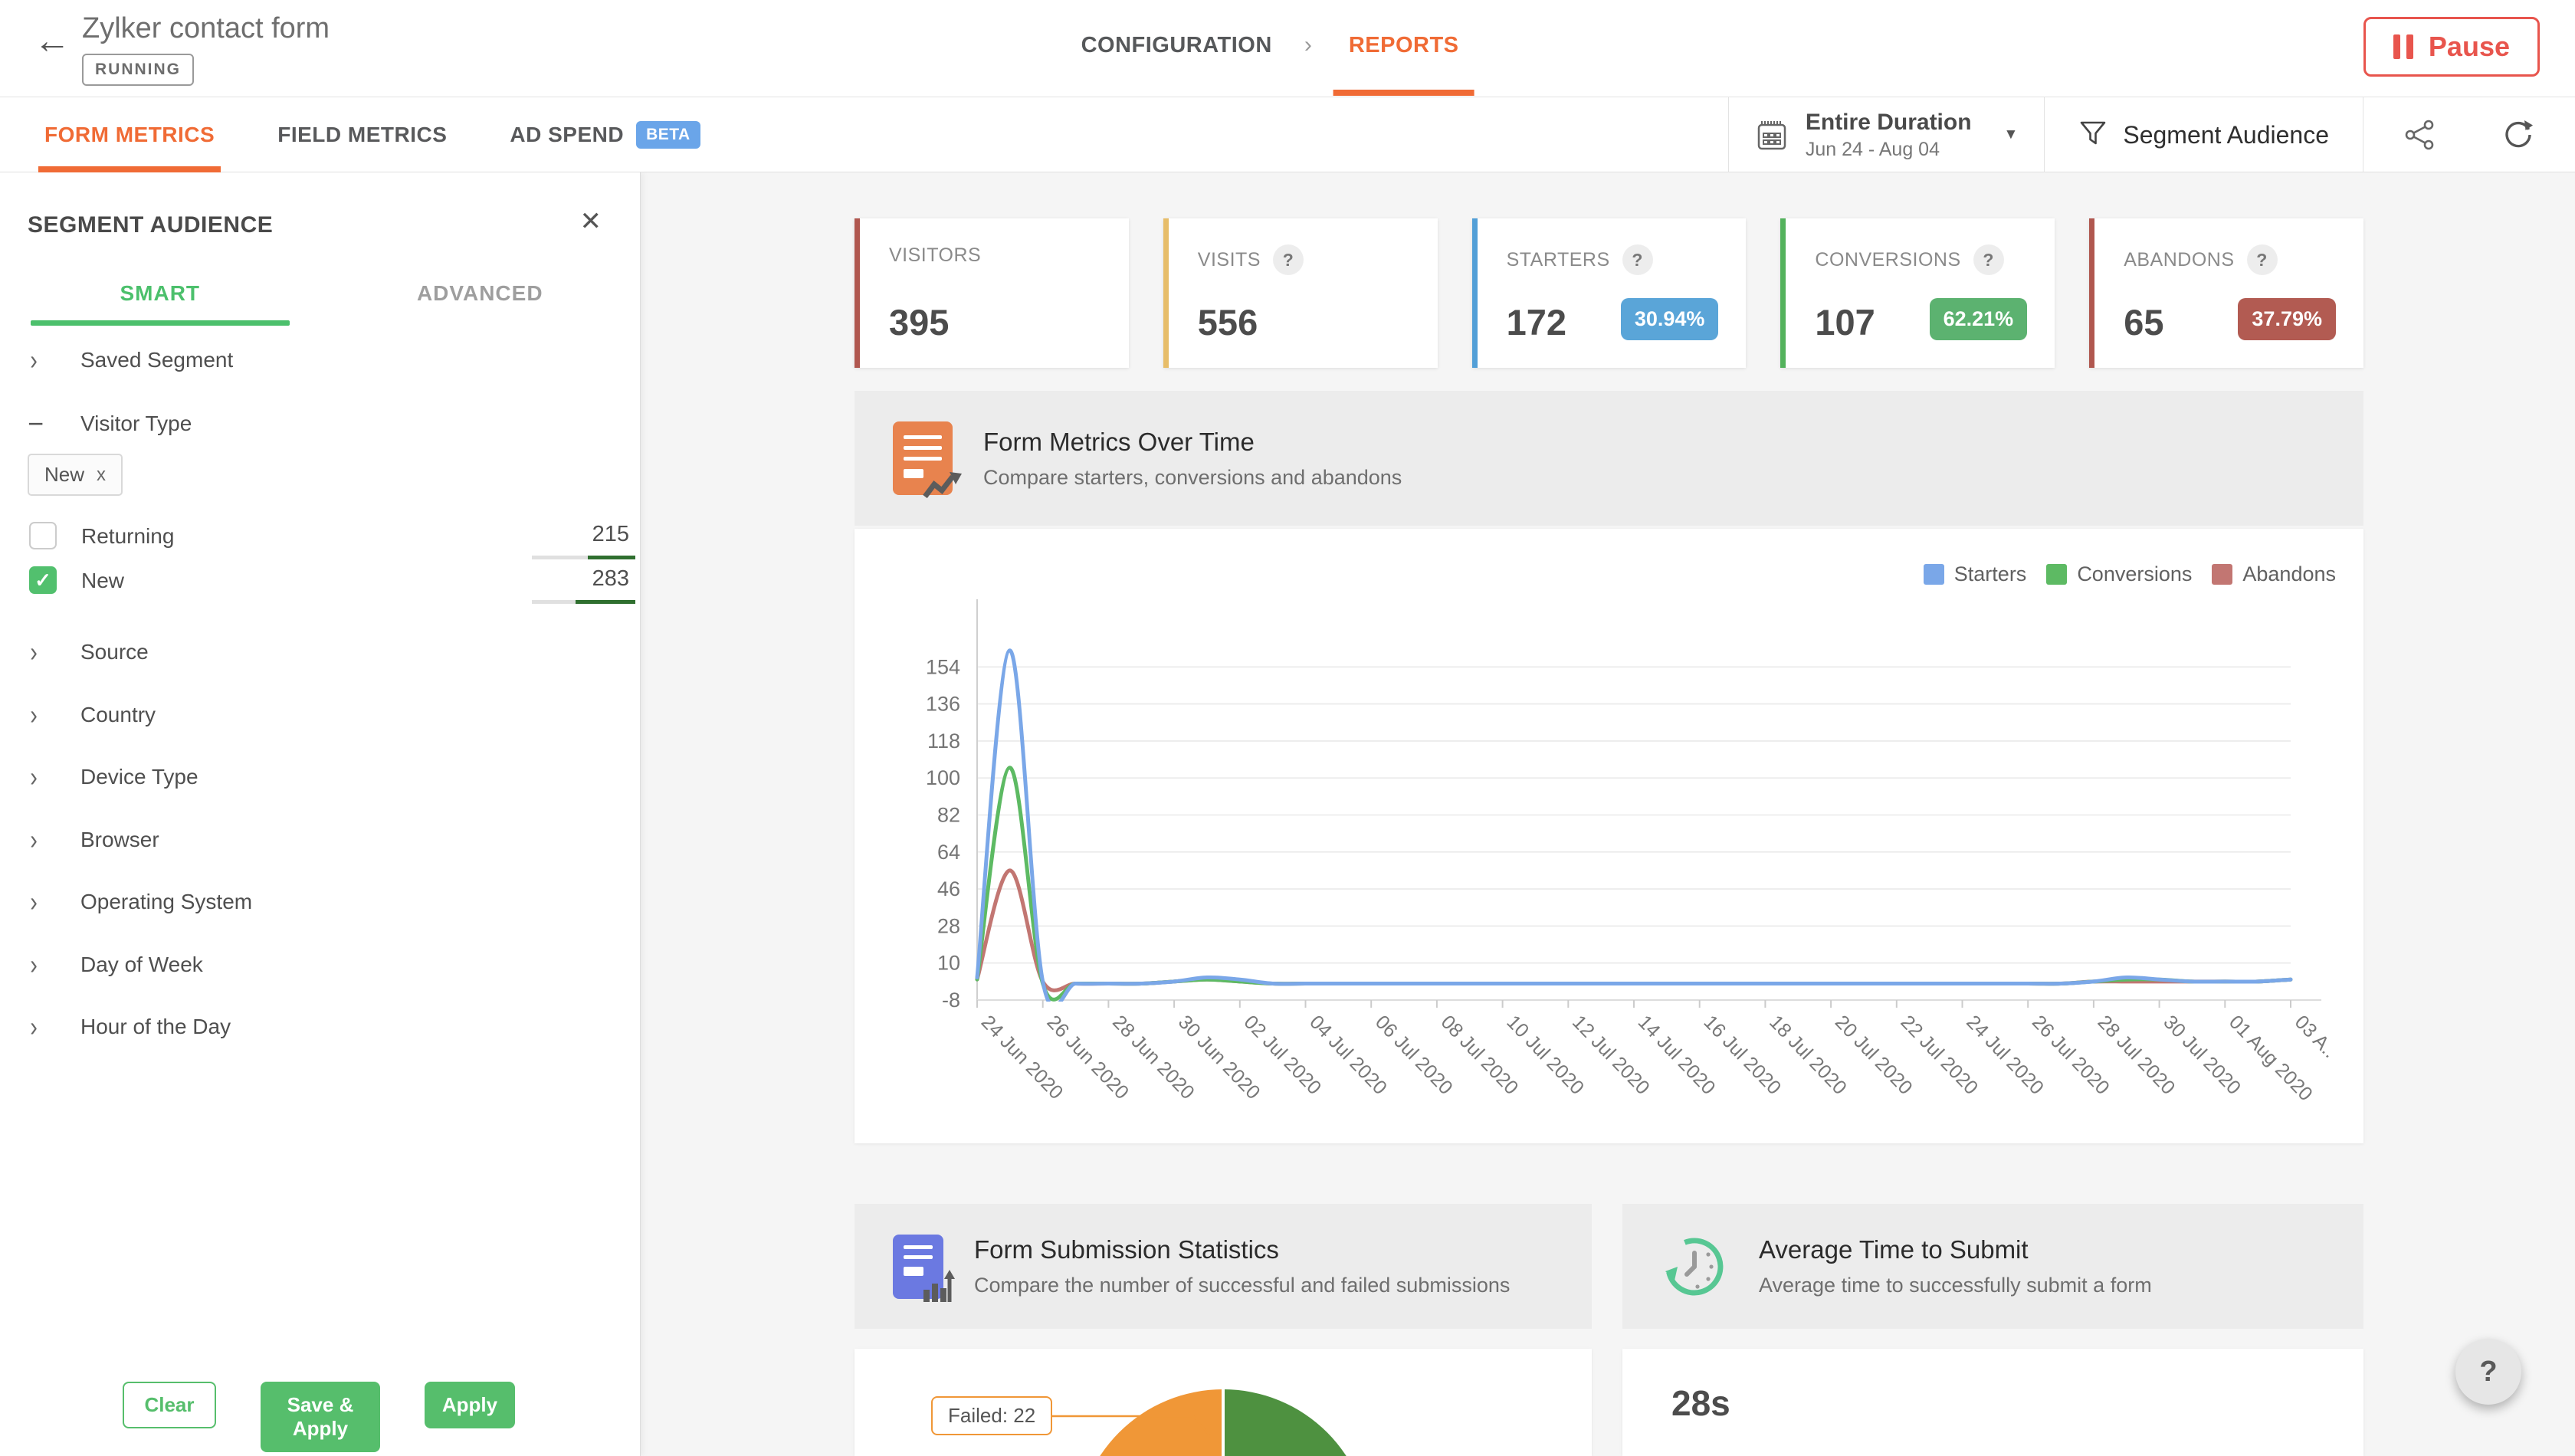 The height and width of the screenshot is (1456, 2575). What do you see at coordinates (928, 460) in the screenshot?
I see `form-metrics-icon` at bounding box center [928, 460].